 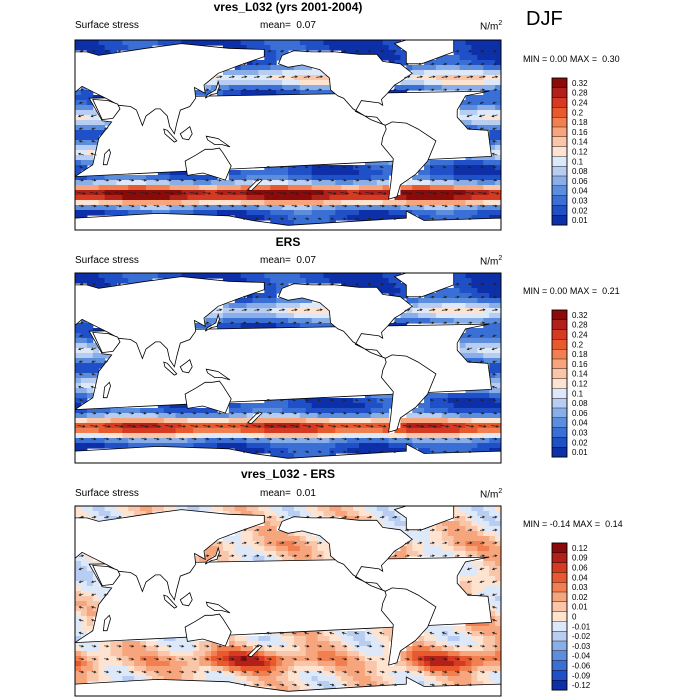 I want to click on panel-3-mean-label: mean=, so click(x=275, y=493).